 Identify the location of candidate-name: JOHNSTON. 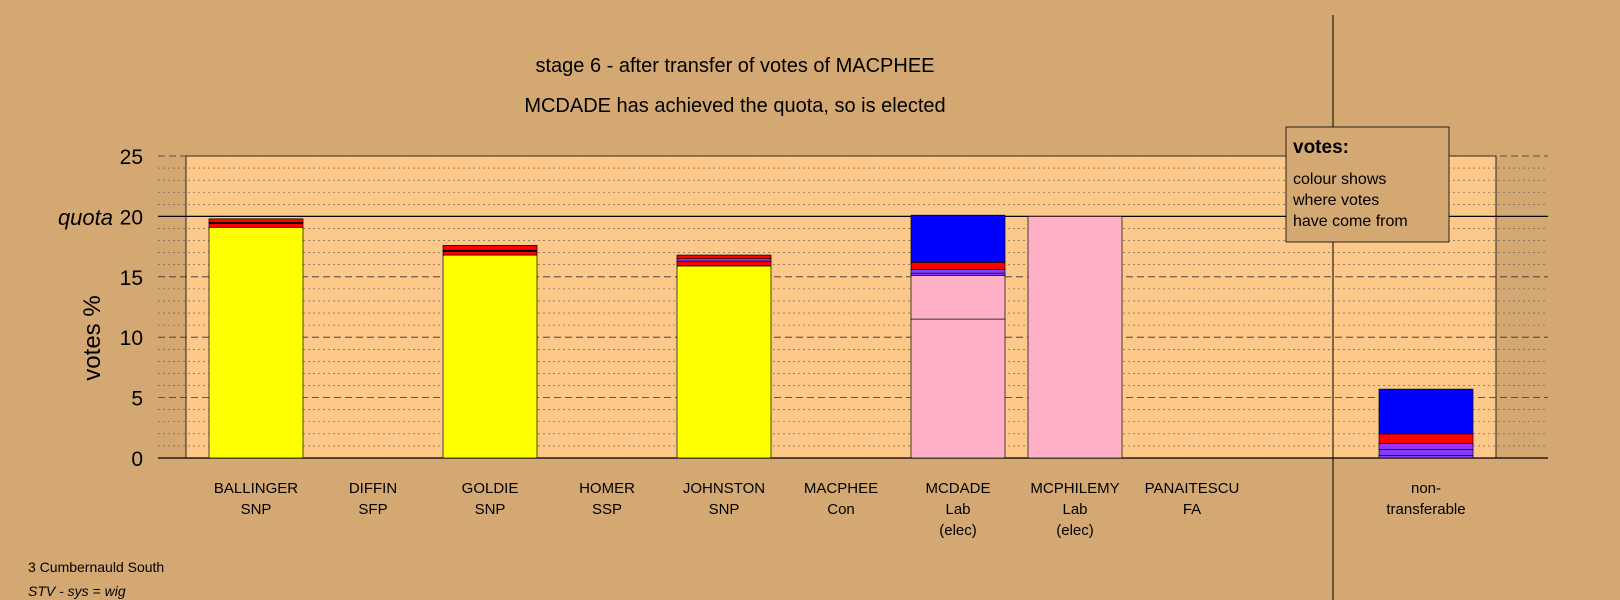
(724, 488).